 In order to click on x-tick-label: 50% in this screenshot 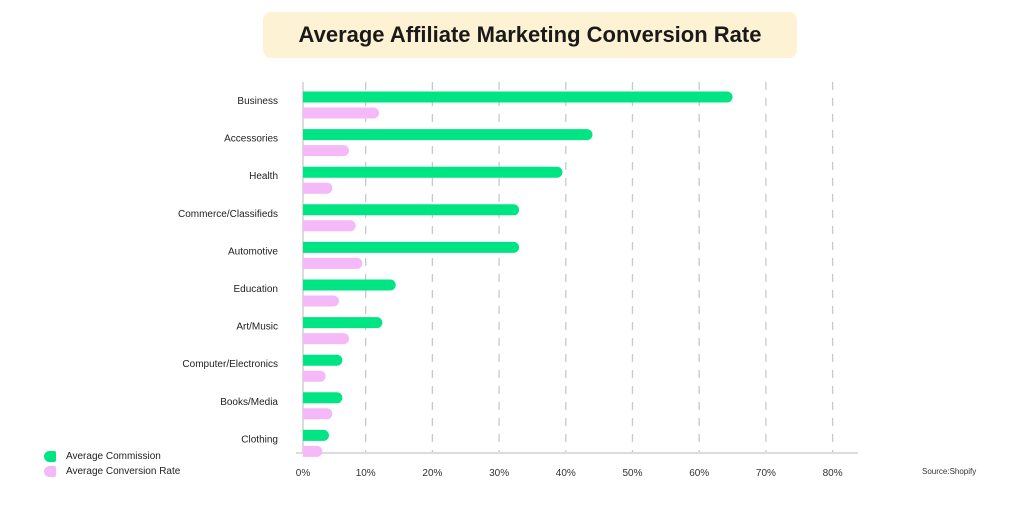, I will do `click(632, 473)`.